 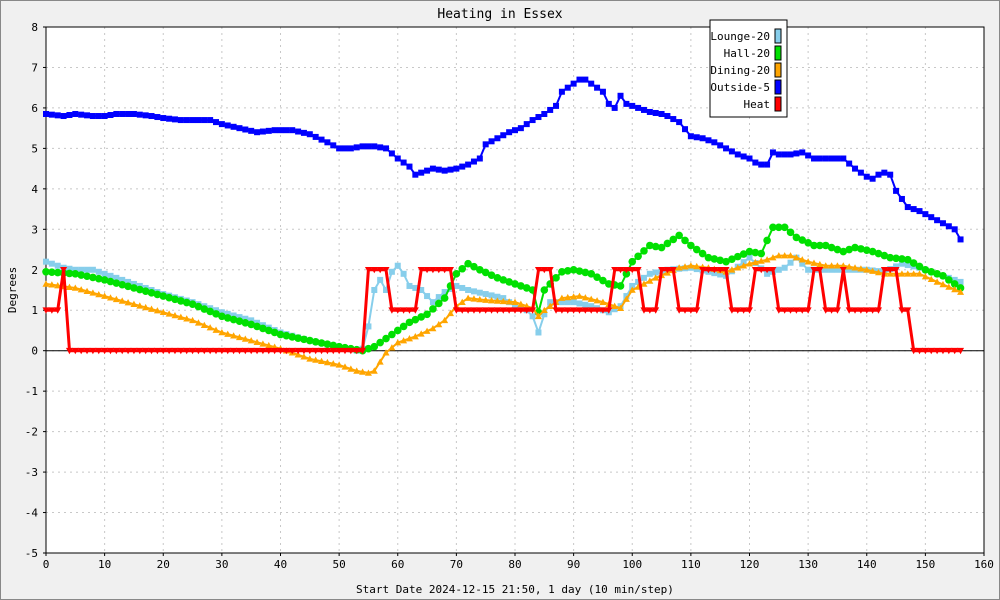 What do you see at coordinates (499, 14) in the screenshot?
I see `chart-title: Heating in Essex` at bounding box center [499, 14].